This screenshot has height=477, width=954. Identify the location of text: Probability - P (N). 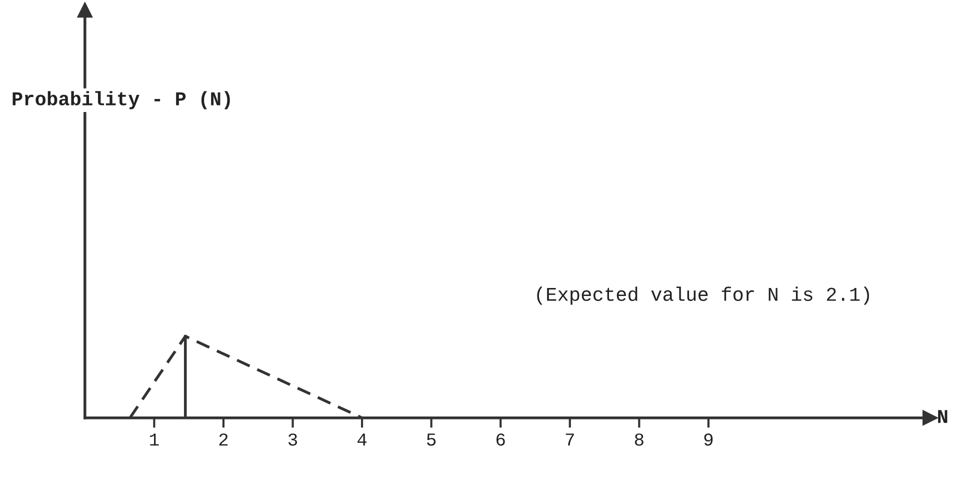
(121, 100).